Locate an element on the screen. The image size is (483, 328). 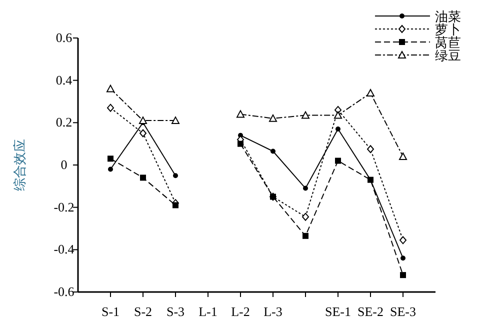
x-tick-label: SE-3 is located at coordinates (403, 311).